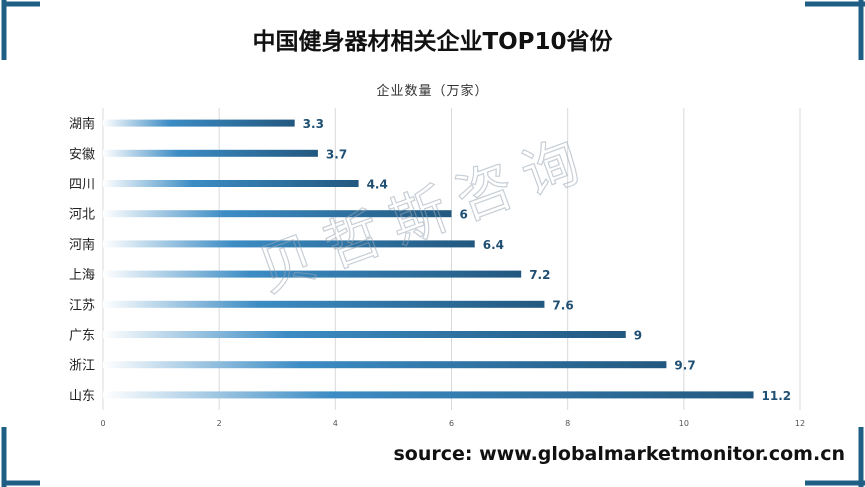 Image resolution: width=865 pixels, height=487 pixels. I want to click on data-label: 6.4, so click(493, 245).